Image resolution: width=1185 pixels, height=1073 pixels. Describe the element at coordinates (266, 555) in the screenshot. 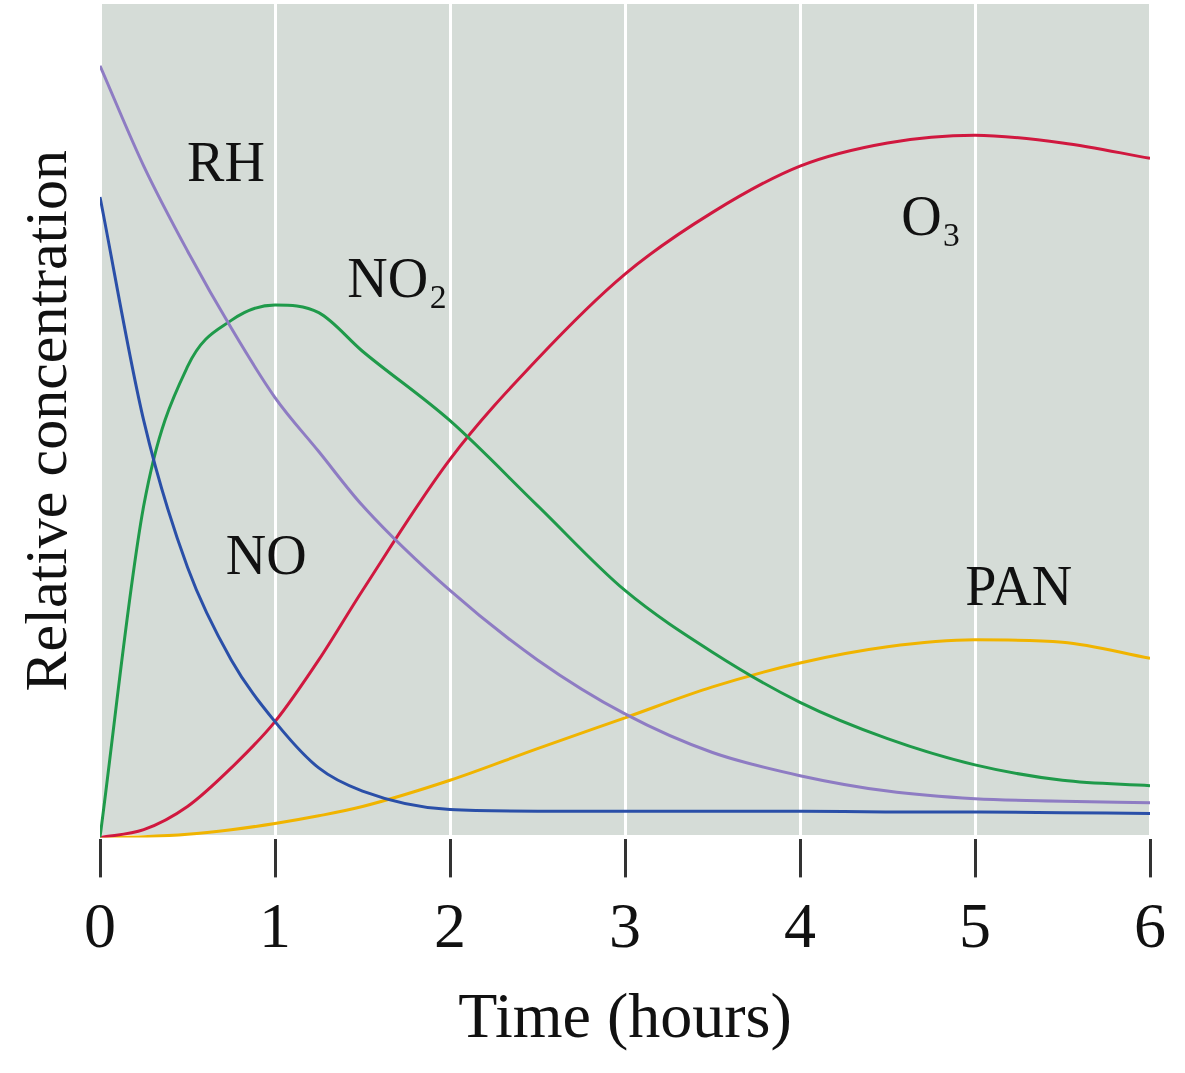

I see `series-label: NO` at that location.